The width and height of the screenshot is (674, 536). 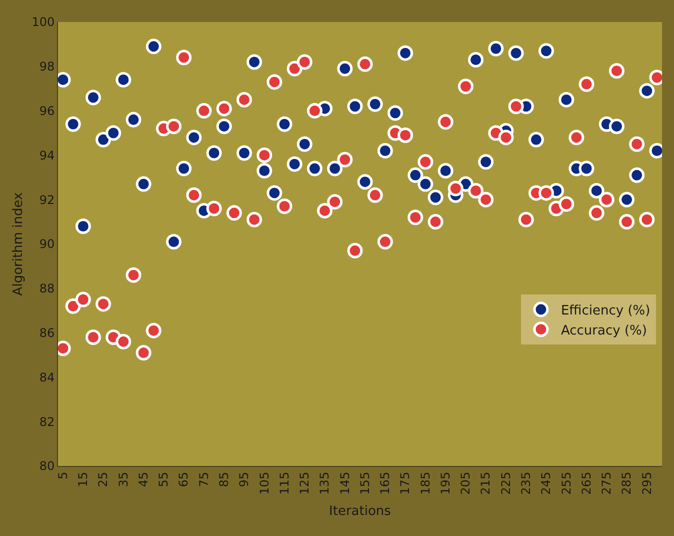 I want to click on x-tick-label: 235, so click(x=526, y=483).